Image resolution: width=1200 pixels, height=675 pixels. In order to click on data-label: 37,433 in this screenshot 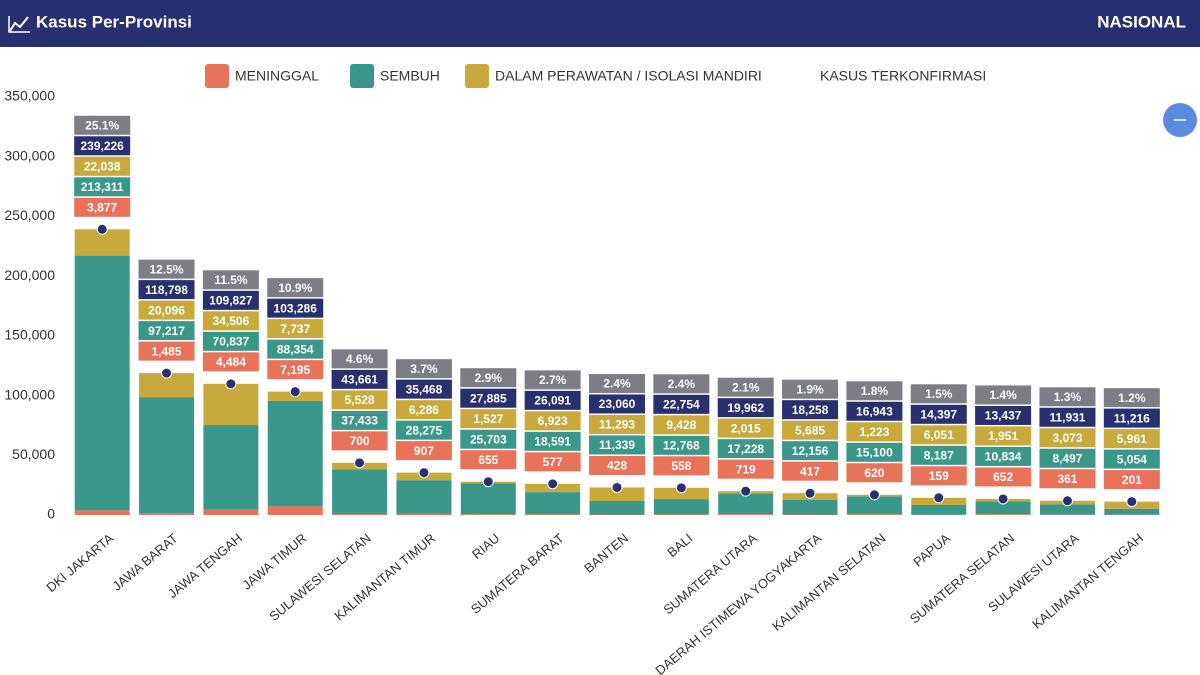, I will do `click(359, 420)`.